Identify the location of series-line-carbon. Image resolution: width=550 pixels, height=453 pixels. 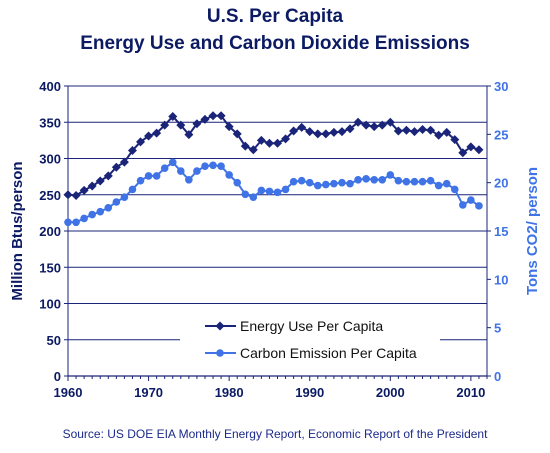
(274, 192).